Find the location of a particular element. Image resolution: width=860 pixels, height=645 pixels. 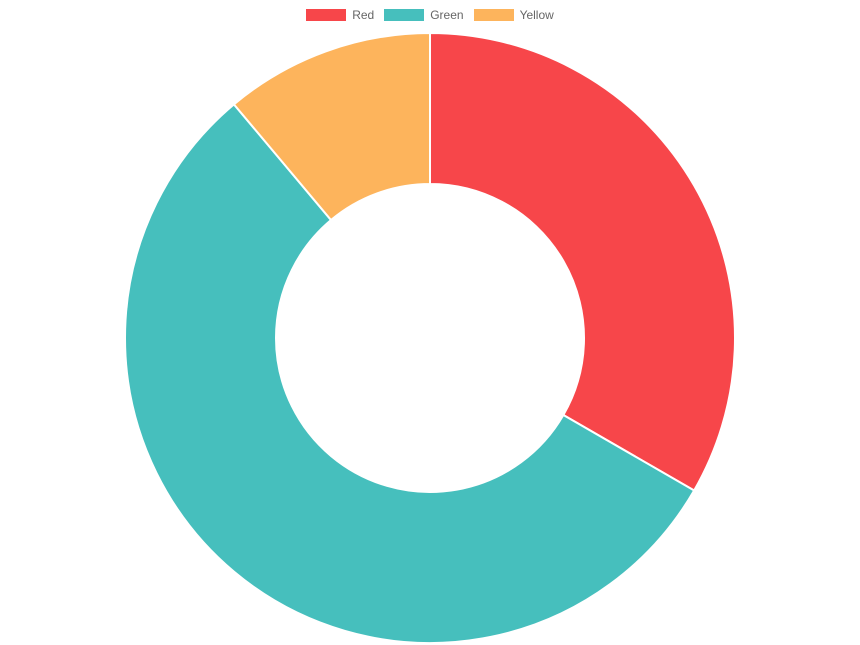

legend-swatch-red is located at coordinates (326, 15).